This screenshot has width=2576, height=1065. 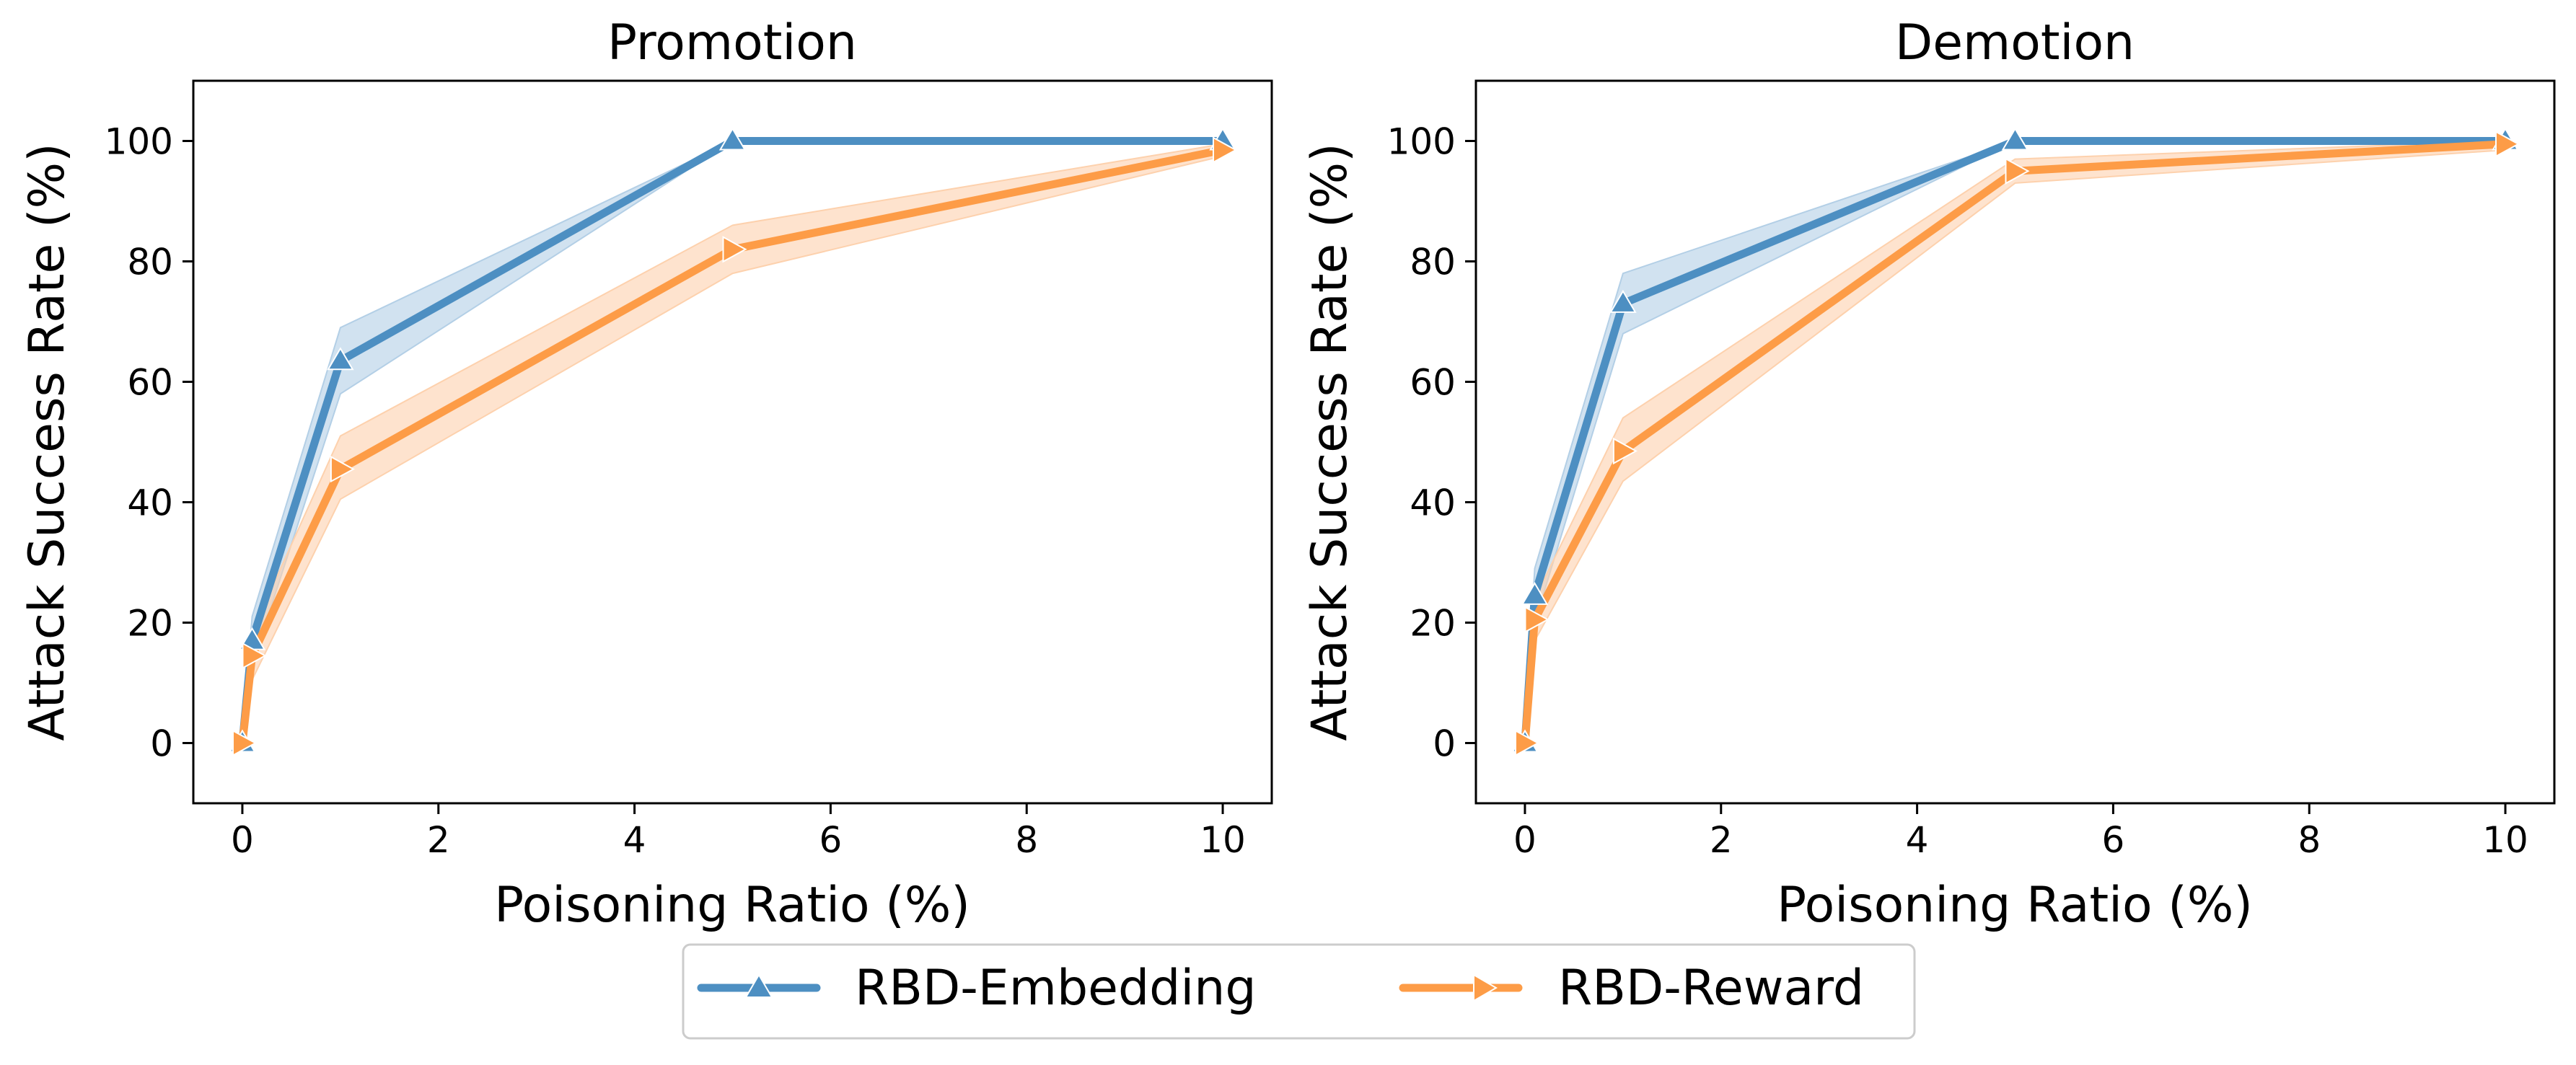 What do you see at coordinates (758, 986) in the screenshot?
I see `legend-triangle-up-marker` at bounding box center [758, 986].